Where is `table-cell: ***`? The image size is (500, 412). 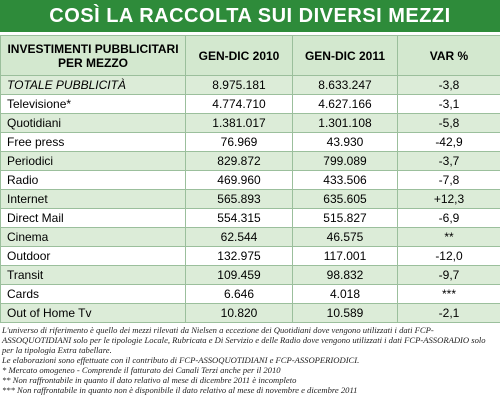 table-cell: *** is located at coordinates (448, 294).